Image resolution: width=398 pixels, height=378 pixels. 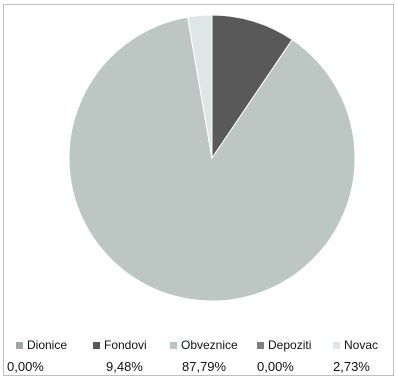 What do you see at coordinates (47, 345) in the screenshot?
I see `legend-label-dionice: Dionice` at bounding box center [47, 345].